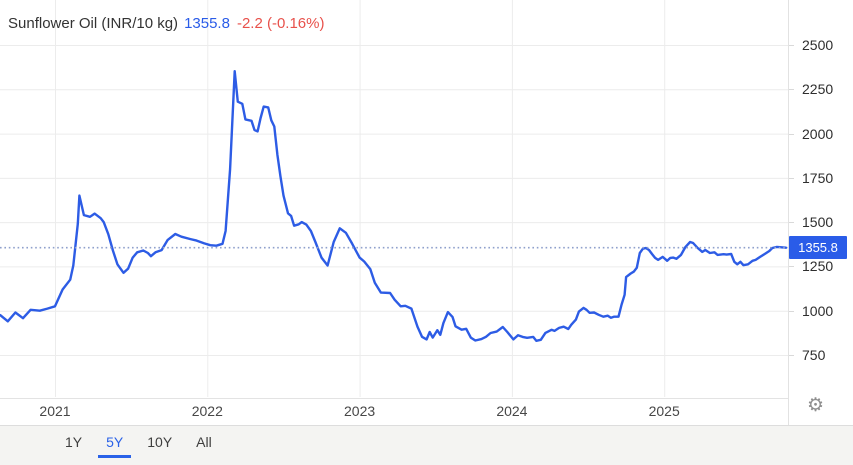  Describe the element at coordinates (73, 442) in the screenshot. I see `range-1y-button: 1Y` at that location.